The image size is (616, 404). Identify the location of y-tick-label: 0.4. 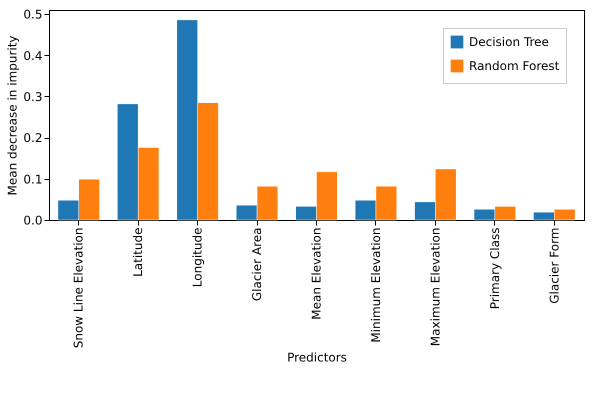
(32, 55).